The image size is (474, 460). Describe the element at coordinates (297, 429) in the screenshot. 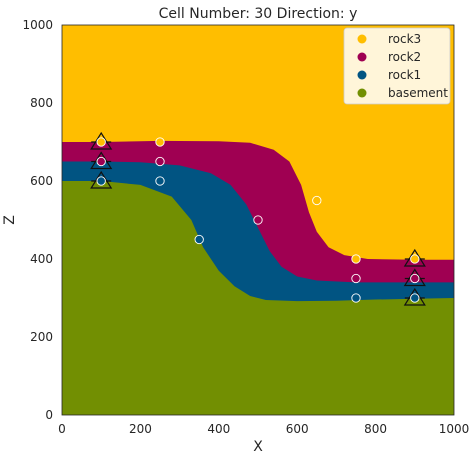

I see `x-tick-label: 600` at that location.